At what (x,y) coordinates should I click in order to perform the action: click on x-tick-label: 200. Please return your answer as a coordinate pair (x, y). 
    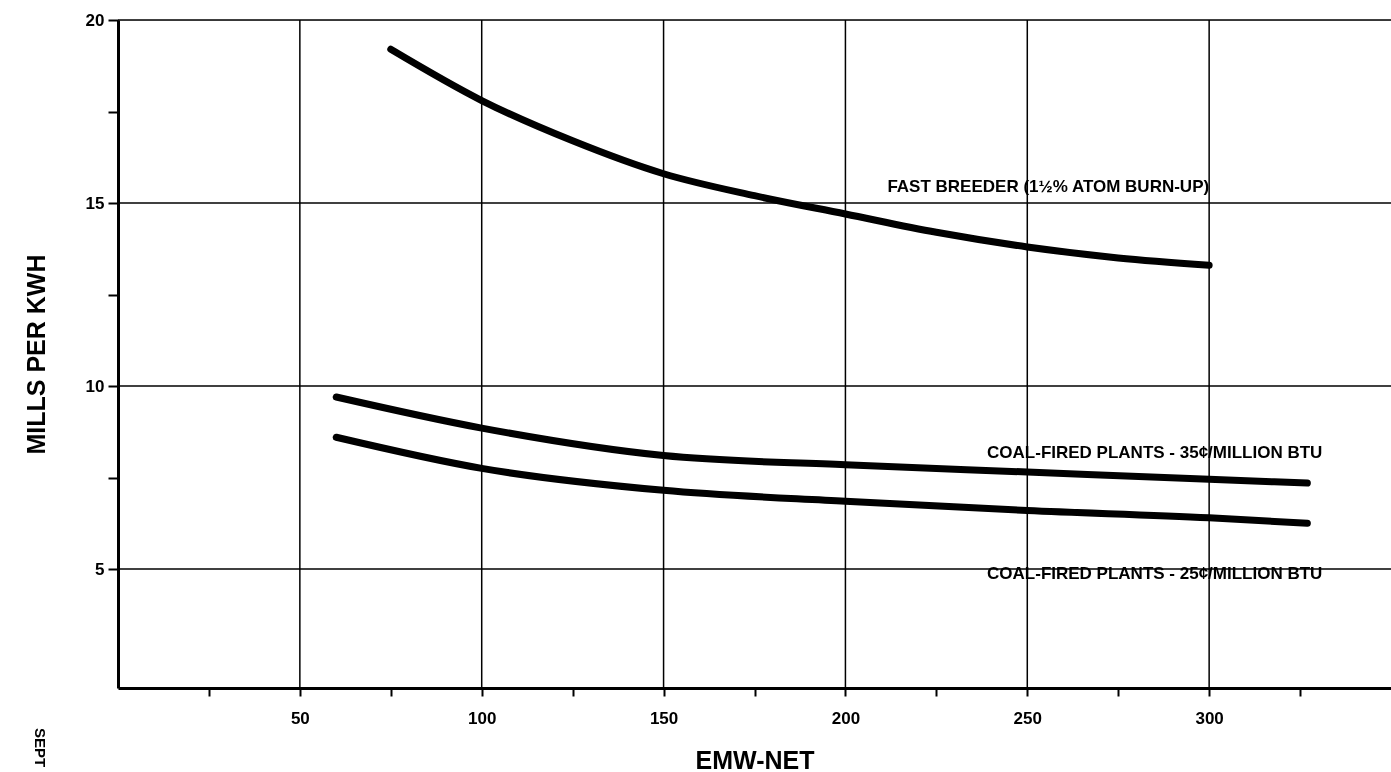
    Looking at the image, I should click on (846, 718).